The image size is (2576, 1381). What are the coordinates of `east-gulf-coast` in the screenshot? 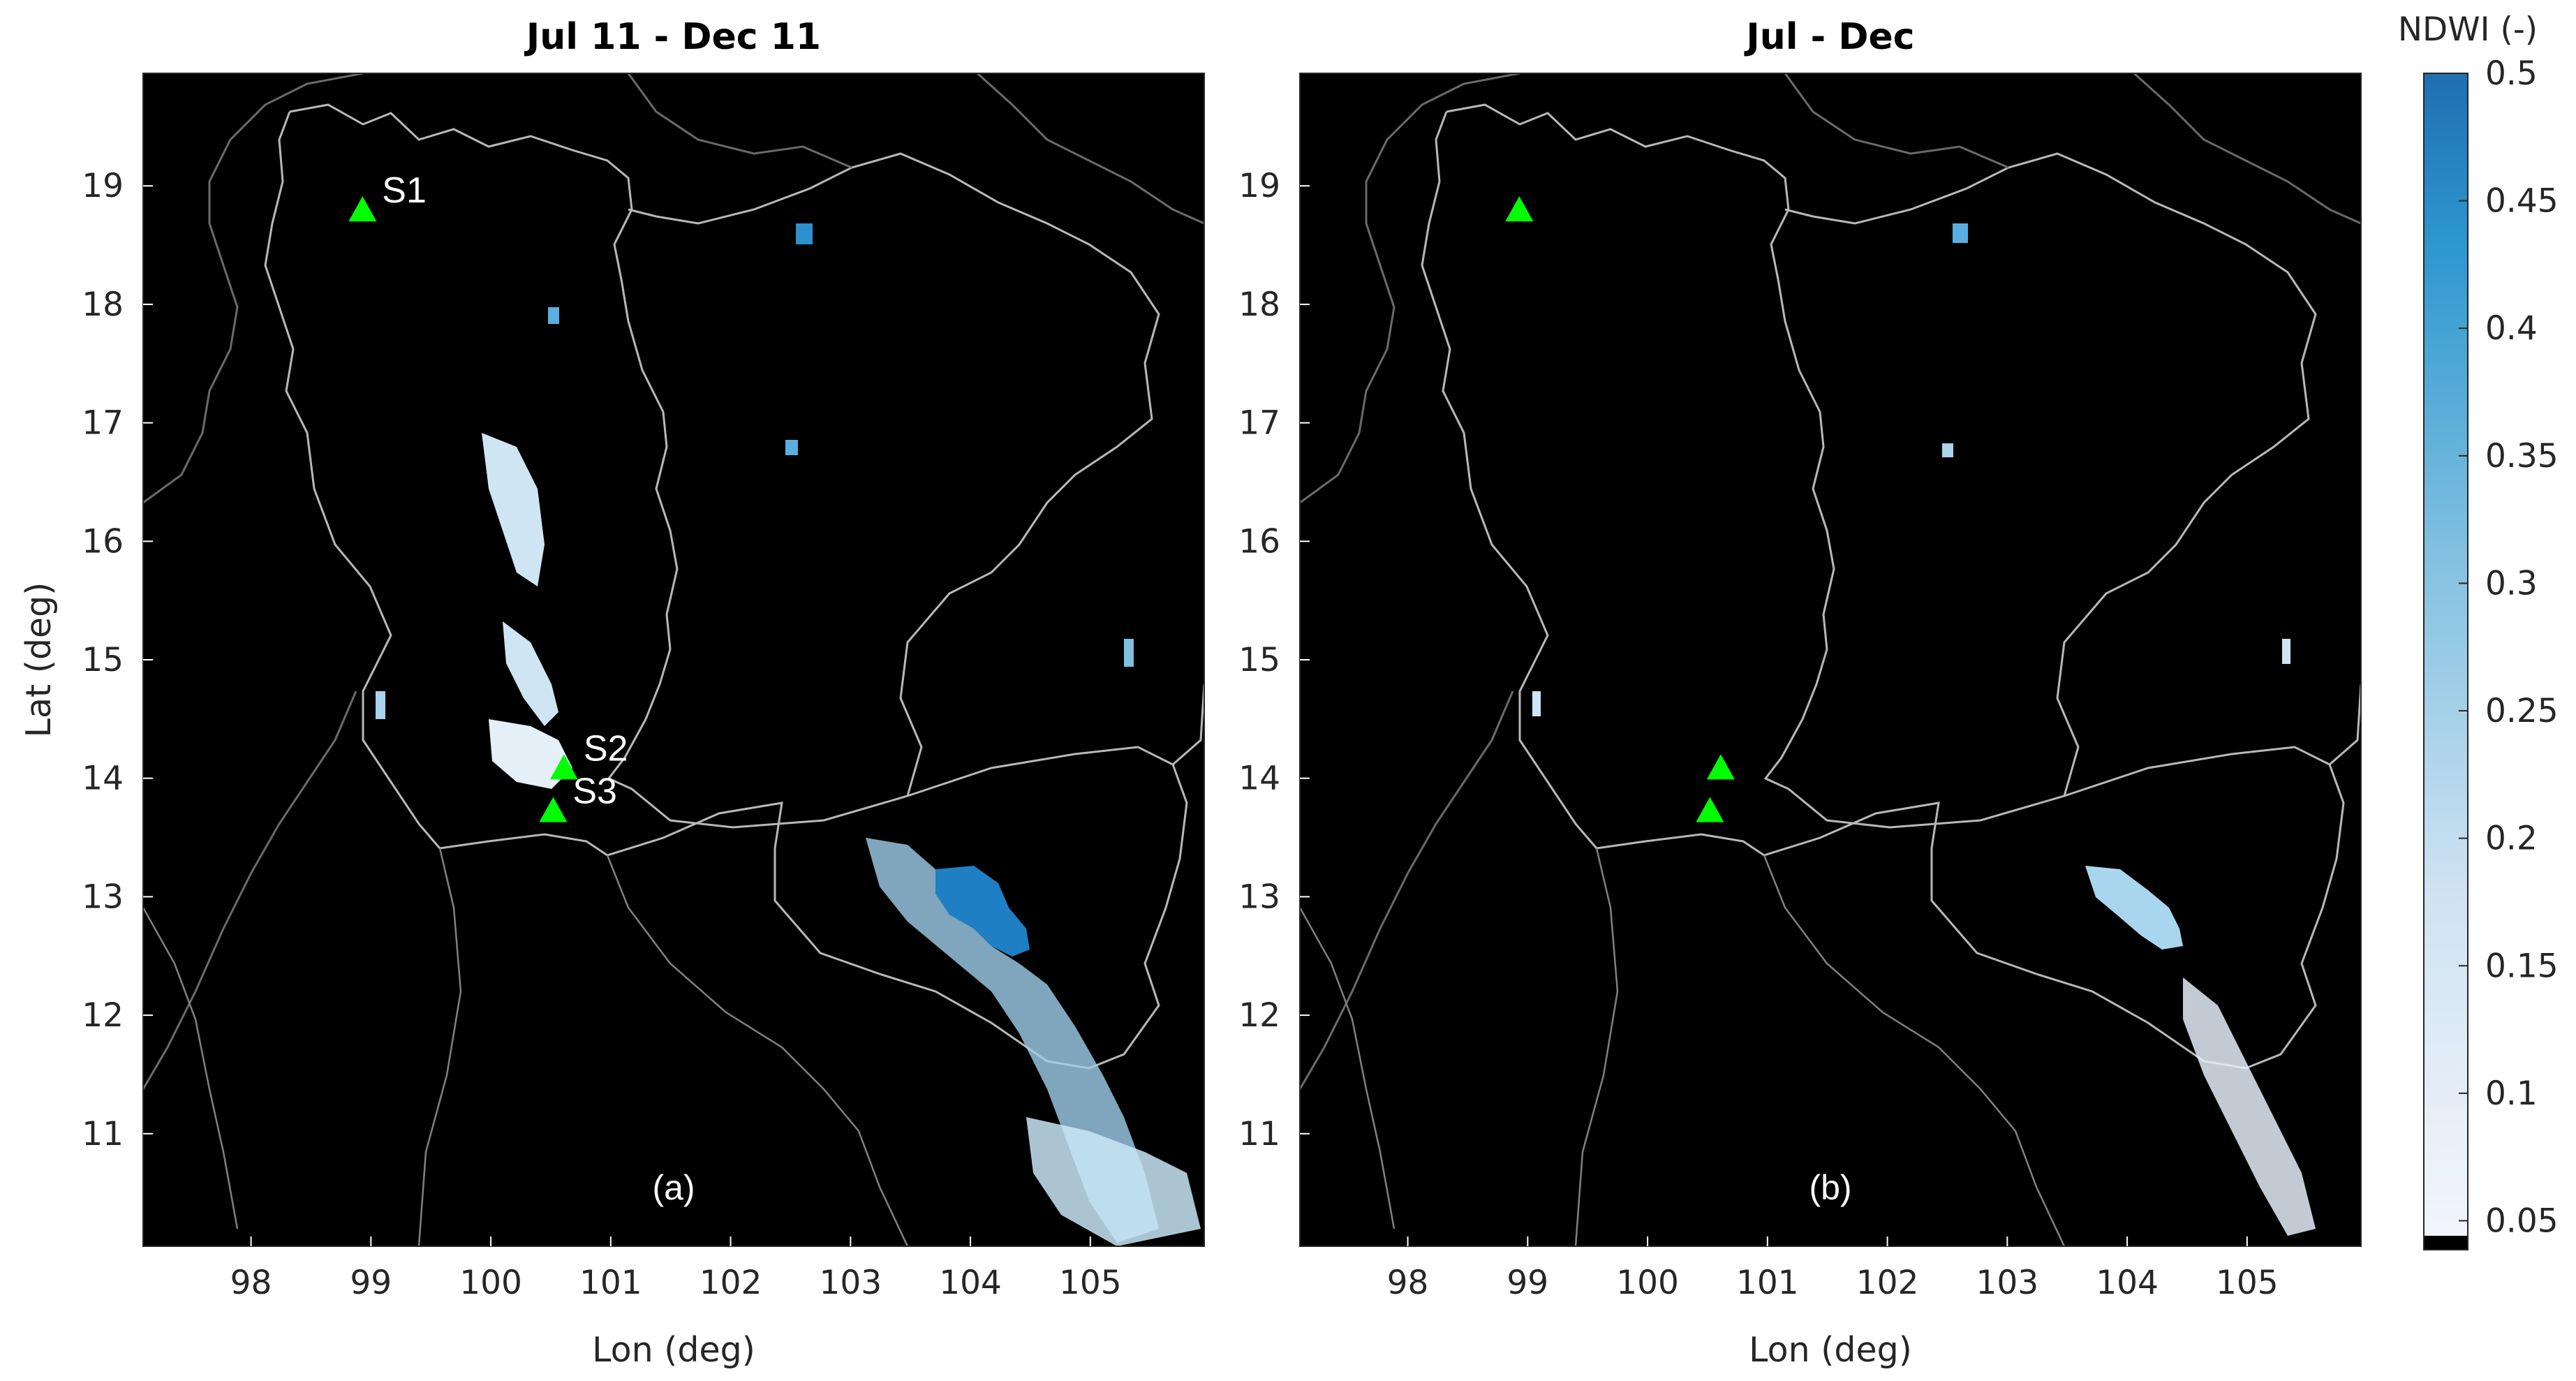 It's located at (757, 1050).